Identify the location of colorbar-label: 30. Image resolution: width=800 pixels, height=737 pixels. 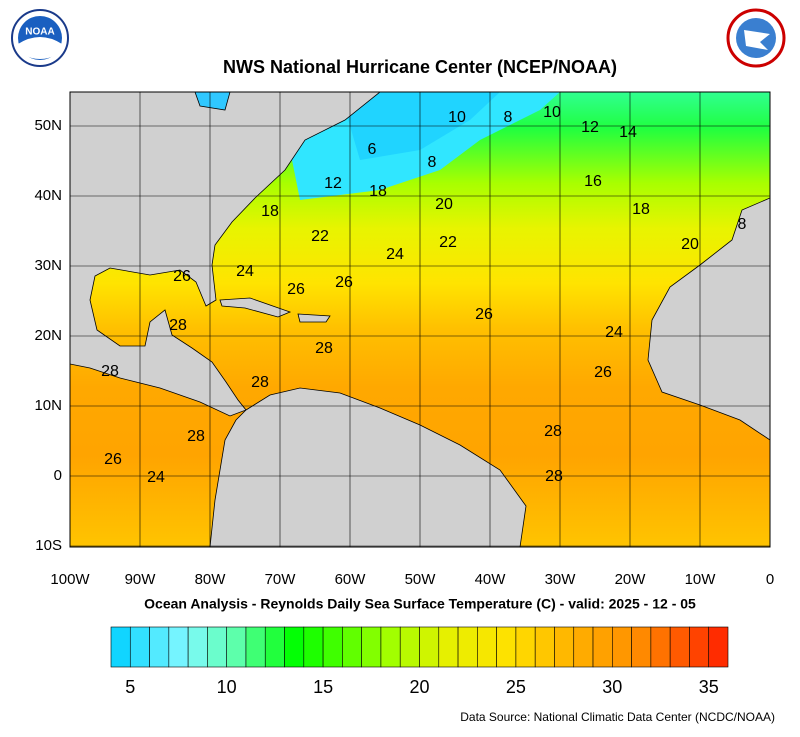
(612, 687).